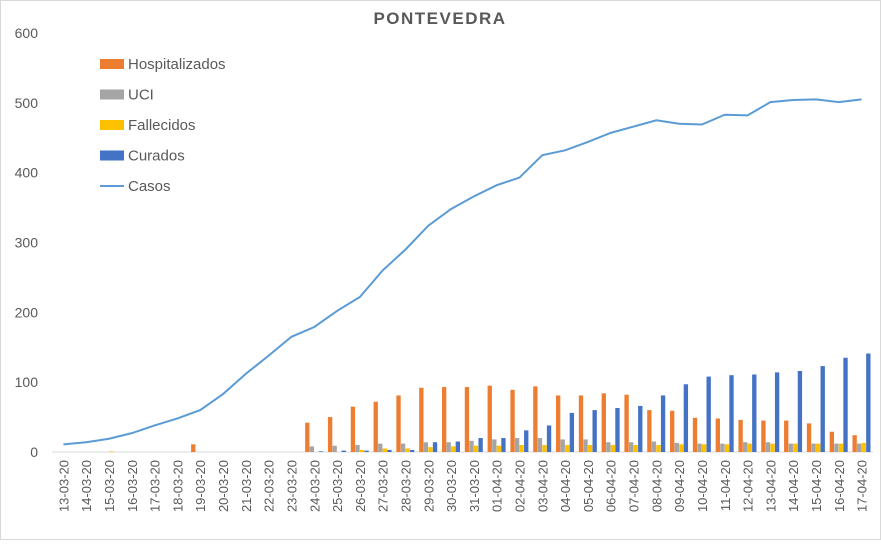 The width and height of the screenshot is (881, 545). I want to click on x-tick-label: 15-04-20, so click(816, 486).